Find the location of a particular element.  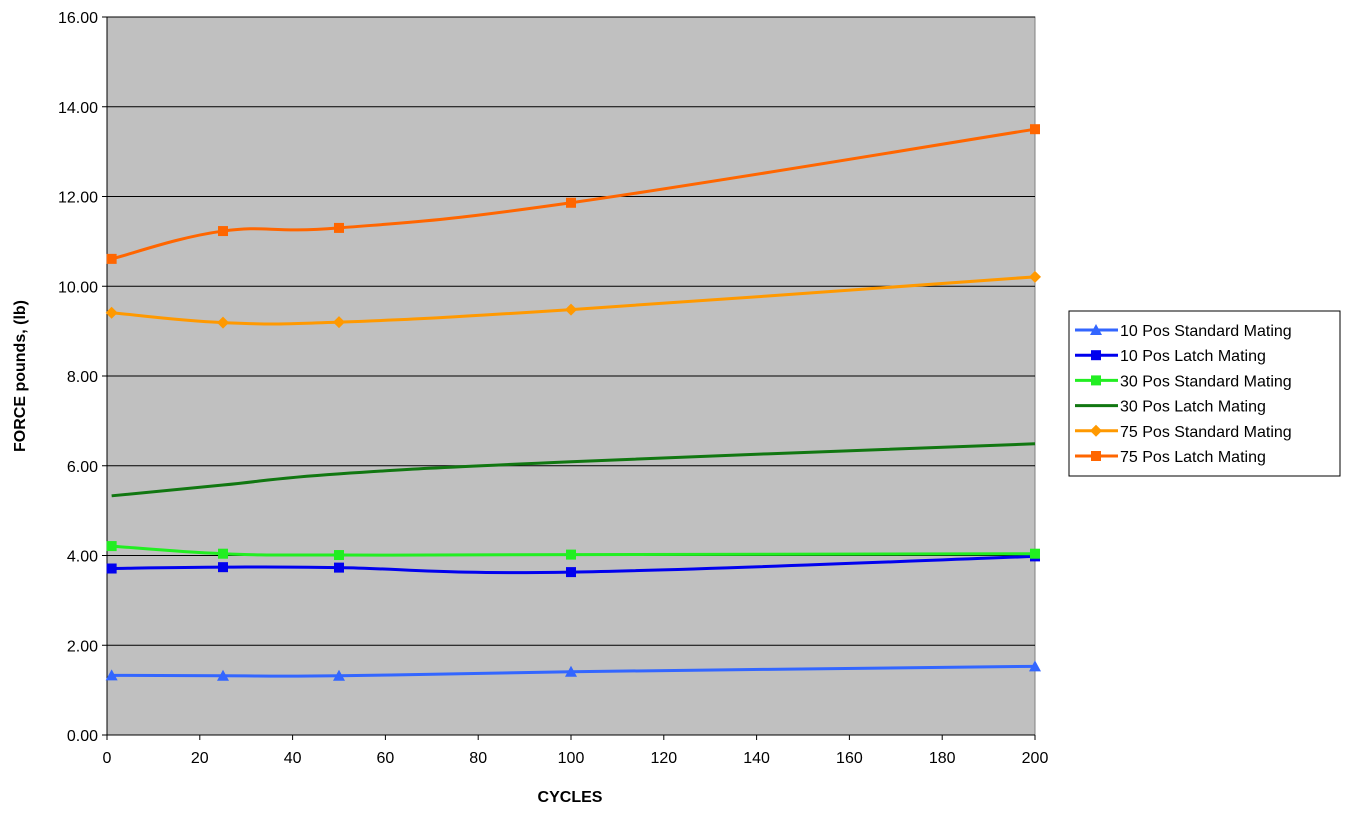

y-tick-label: 2.00 is located at coordinates (82, 646).